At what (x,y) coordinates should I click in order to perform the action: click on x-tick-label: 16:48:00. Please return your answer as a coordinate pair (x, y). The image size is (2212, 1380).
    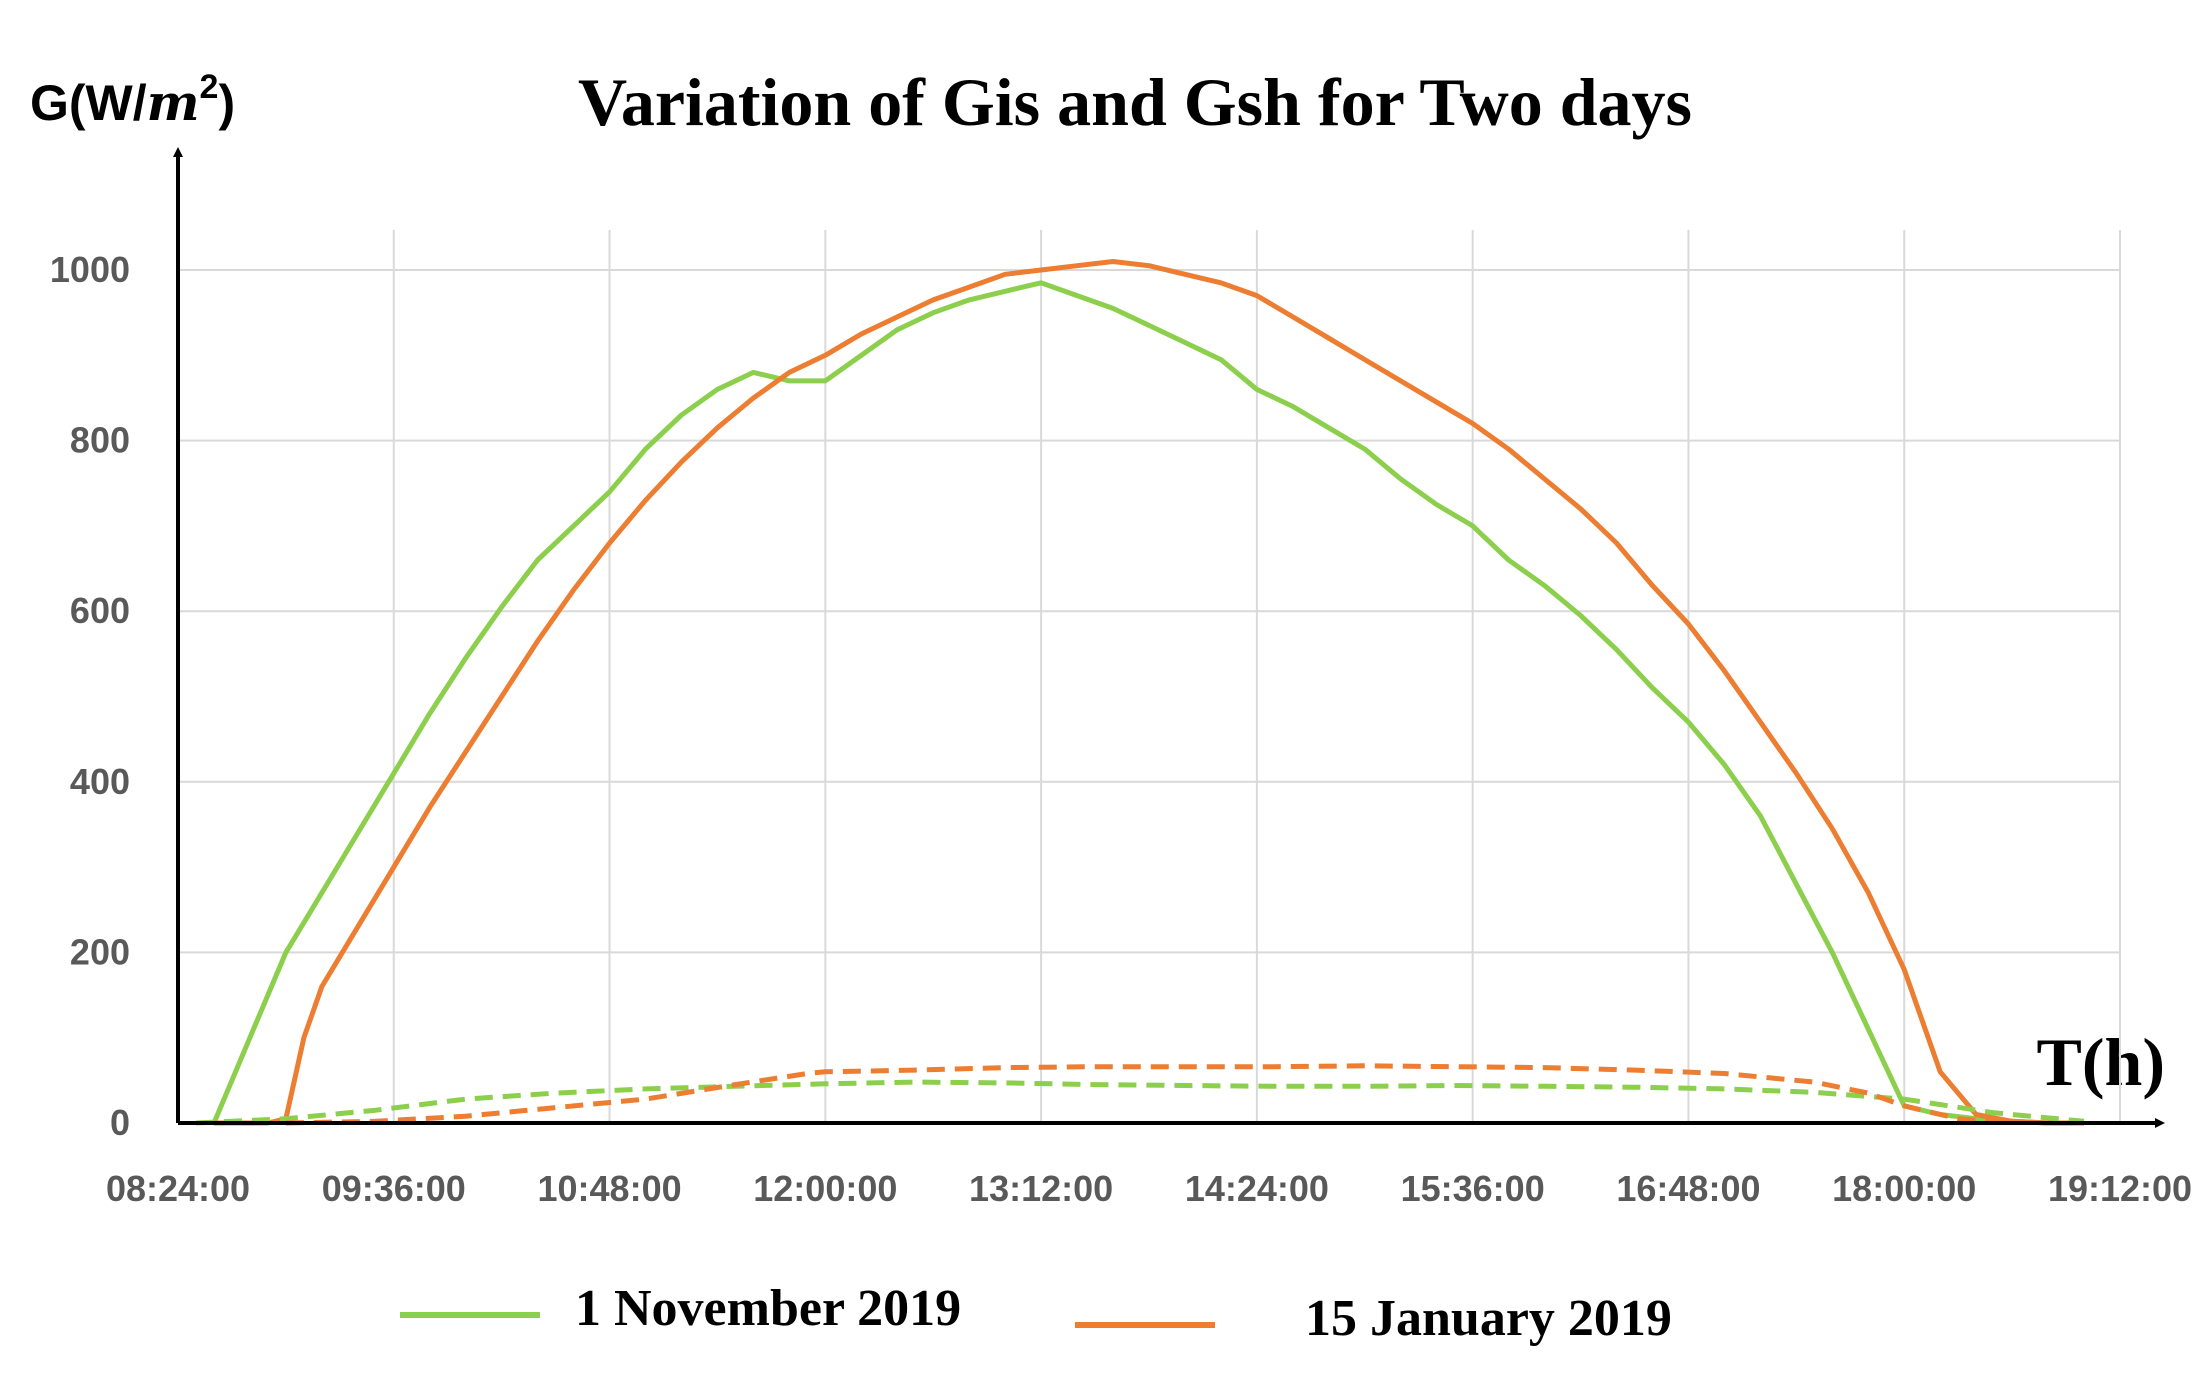
    Looking at the image, I should click on (1688, 1188).